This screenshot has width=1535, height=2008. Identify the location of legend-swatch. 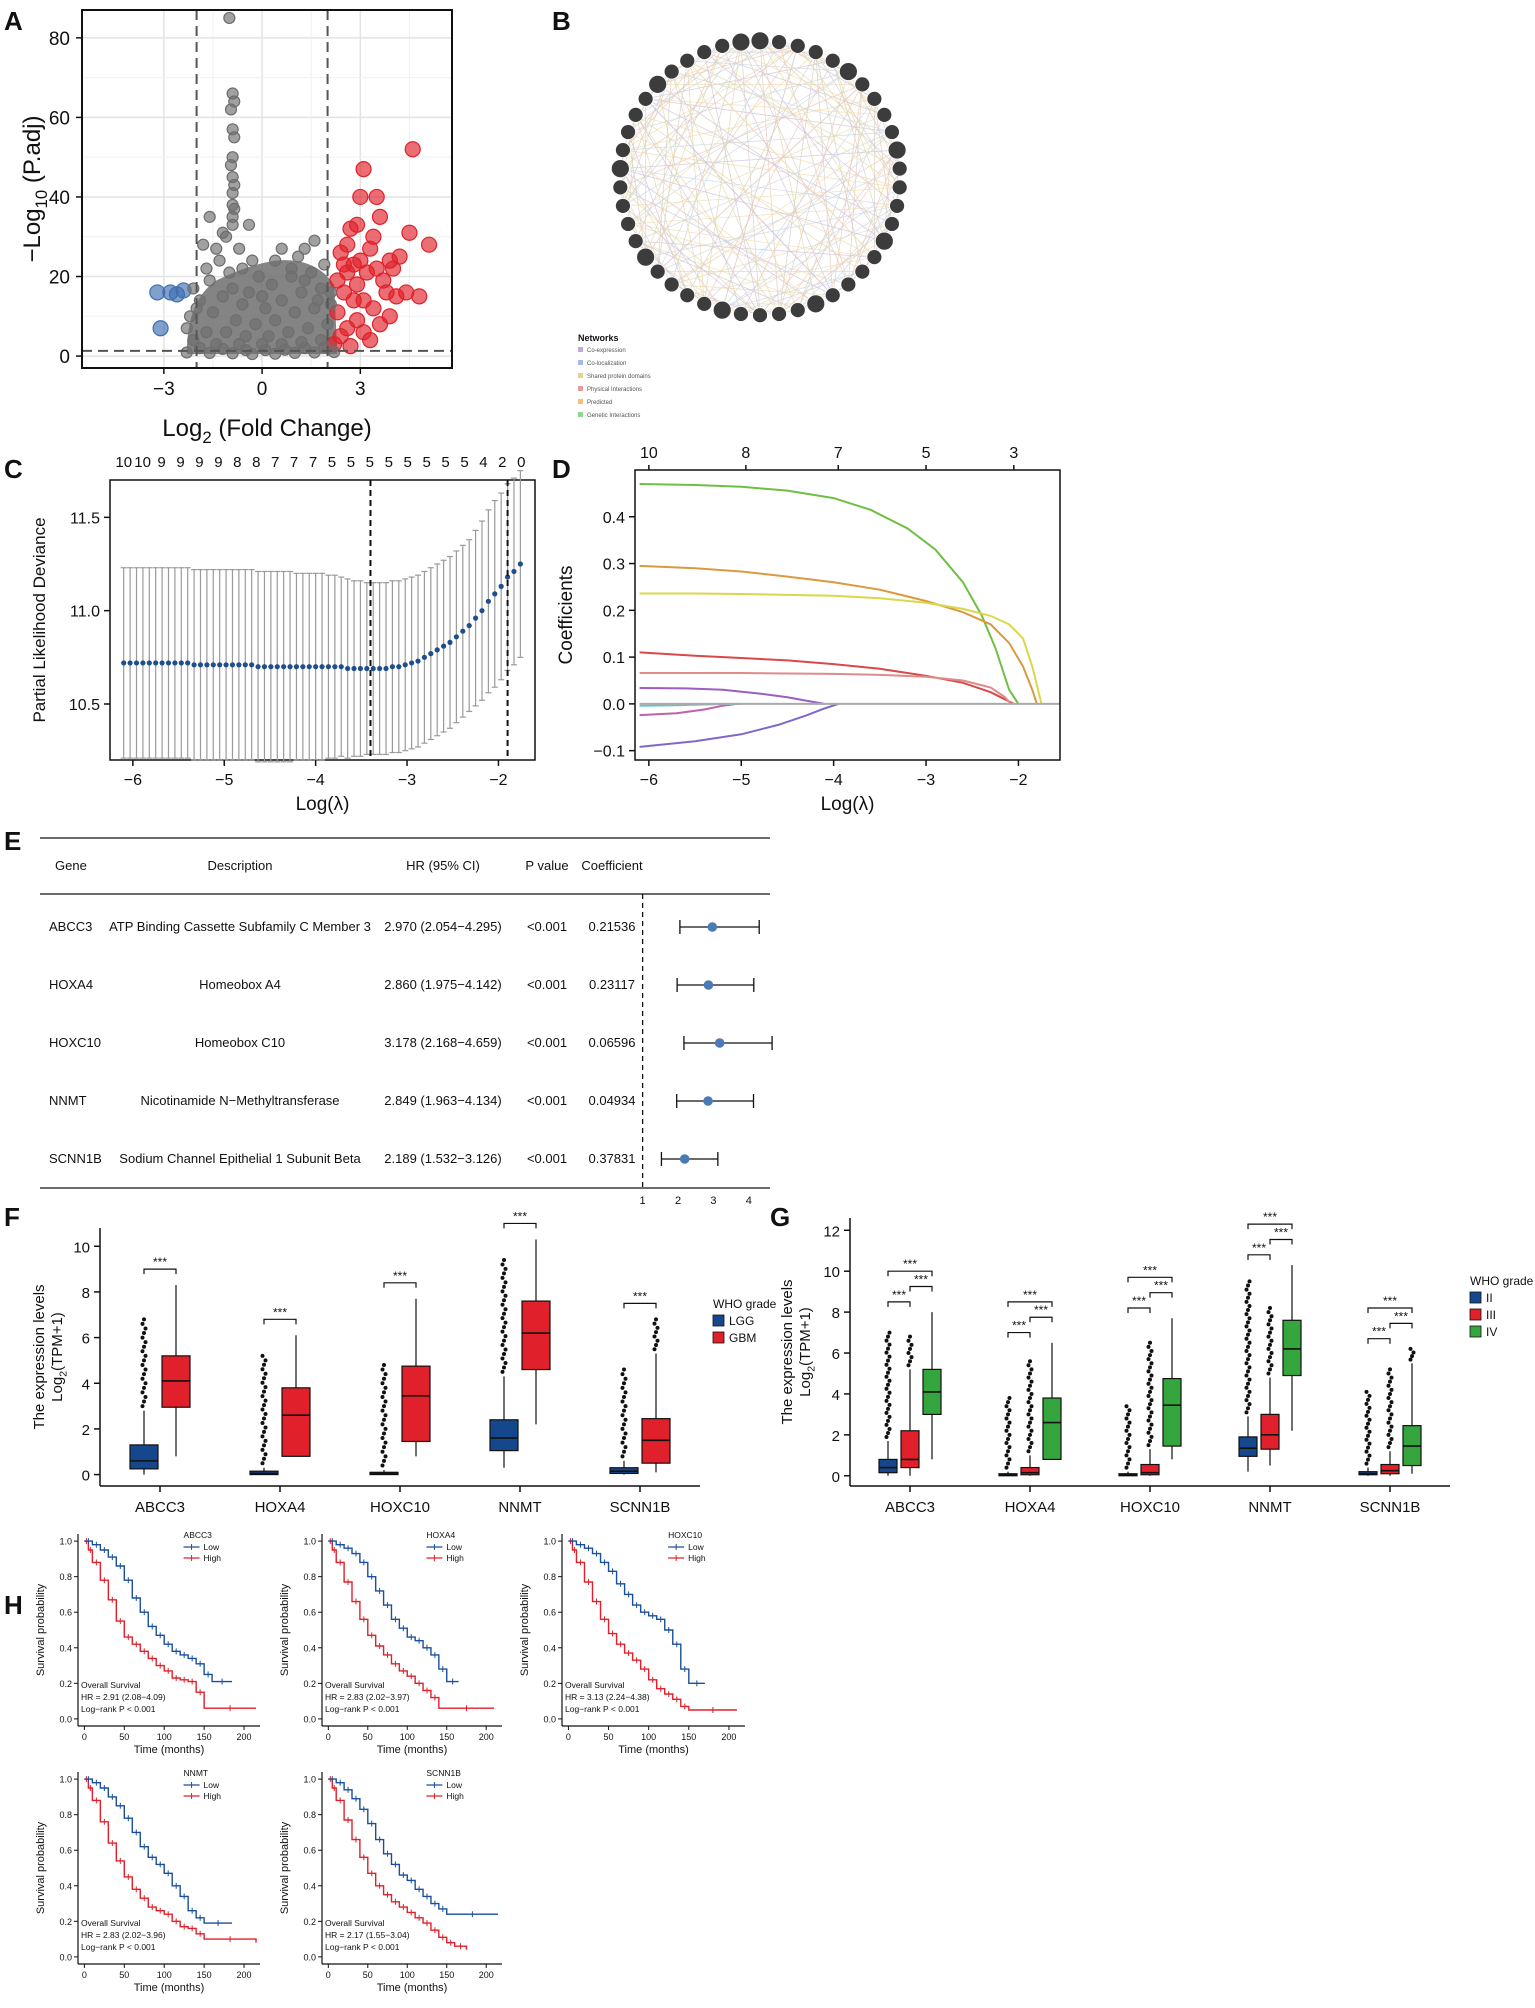
(1475, 1297).